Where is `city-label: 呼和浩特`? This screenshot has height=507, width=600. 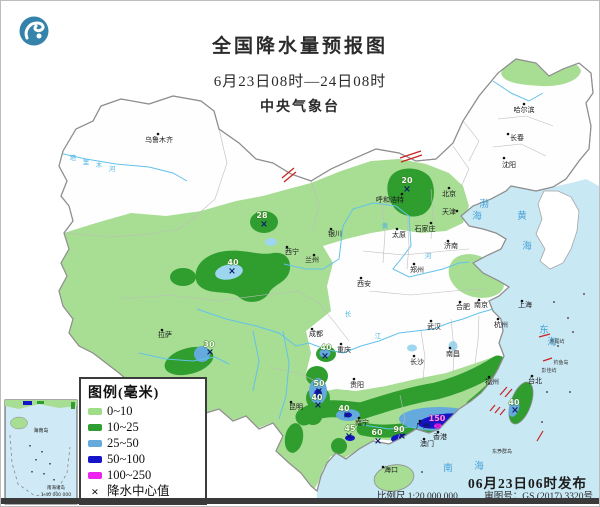 city-label: 呼和浩特 is located at coordinates (390, 199).